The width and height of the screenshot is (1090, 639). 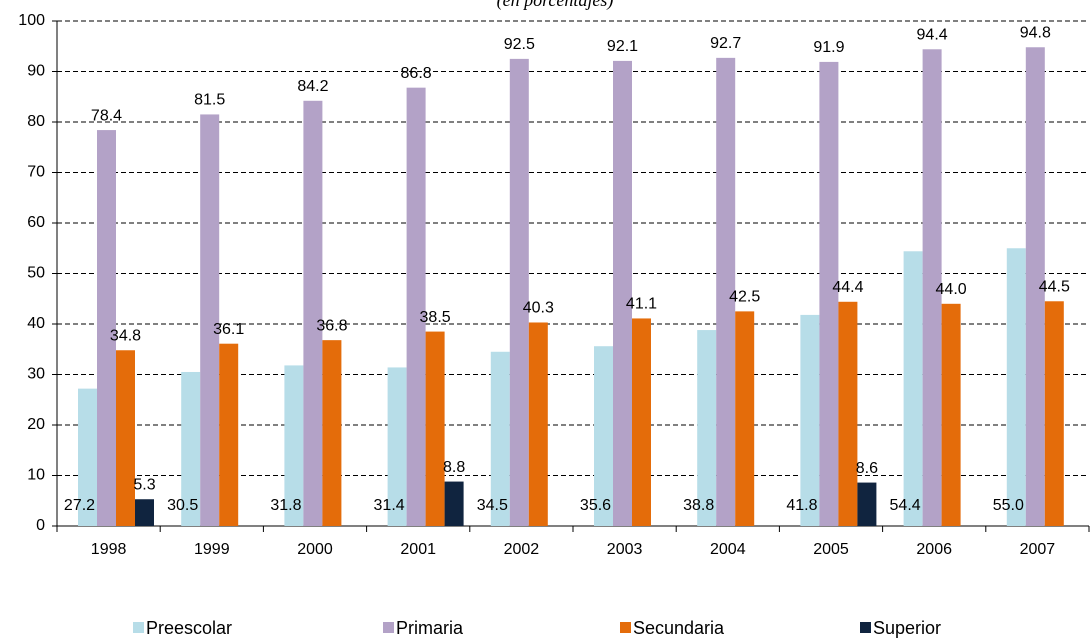 What do you see at coordinates (519, 44) in the screenshot?
I see `data-label: 92.5` at bounding box center [519, 44].